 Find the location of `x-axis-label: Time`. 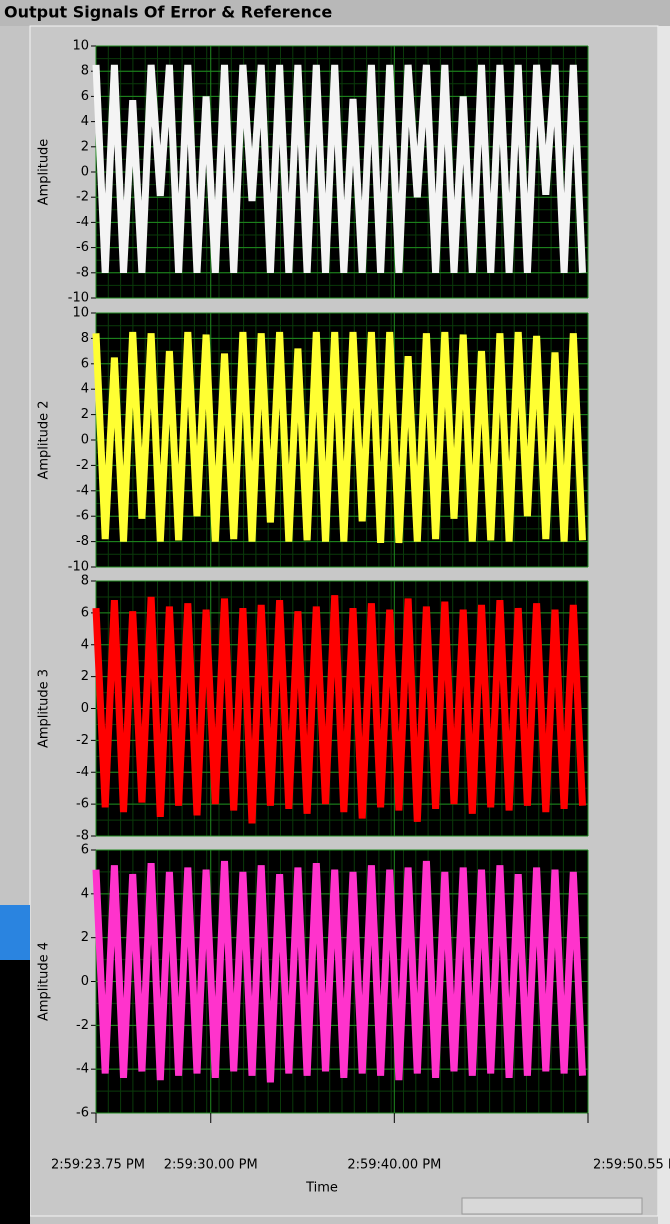

x-axis-label: Time is located at coordinates (321, 1188).